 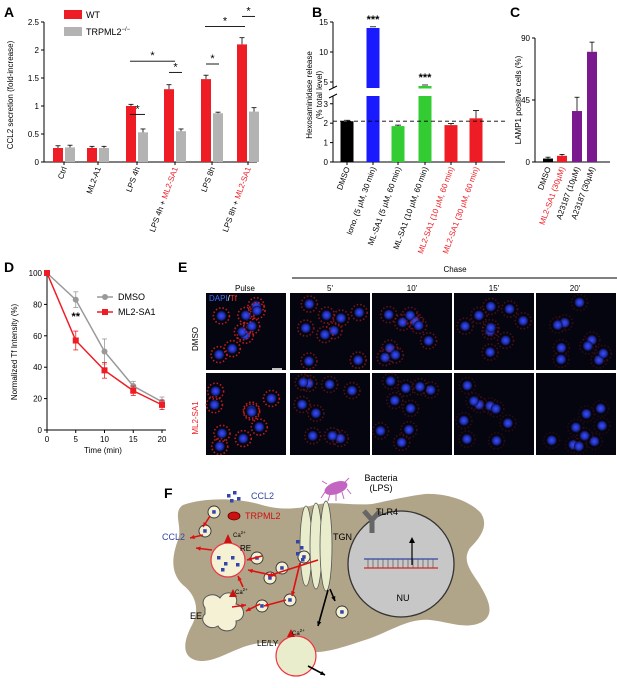 What do you see at coordinates (195, 339) in the screenshot?
I see `row-label-dmso: DMSO` at bounding box center [195, 339].